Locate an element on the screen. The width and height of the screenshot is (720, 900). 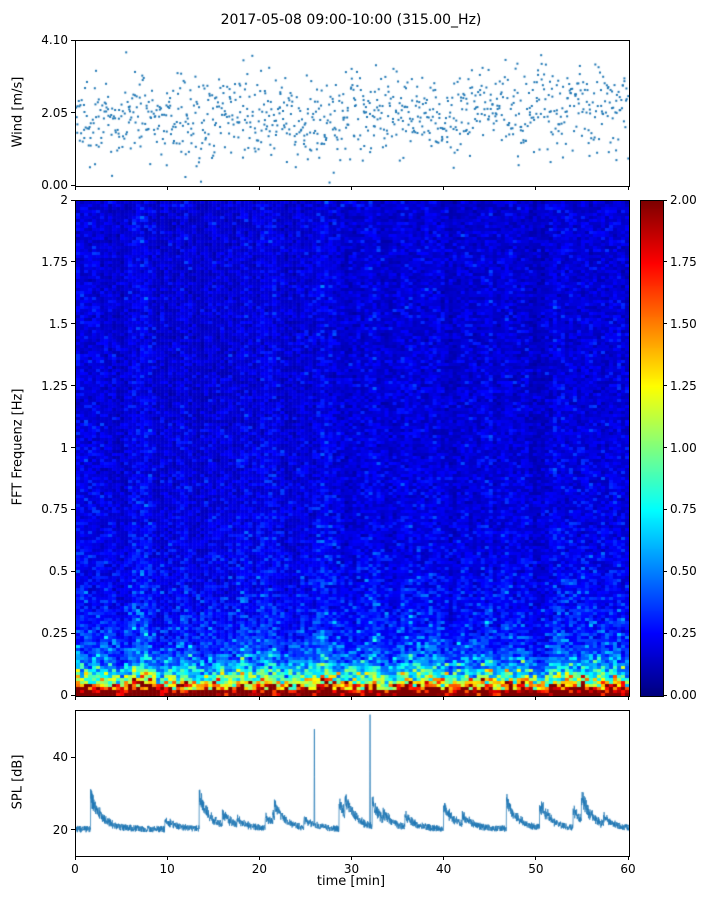
spec-ytick-label: 1.5 is located at coordinates (58, 323).